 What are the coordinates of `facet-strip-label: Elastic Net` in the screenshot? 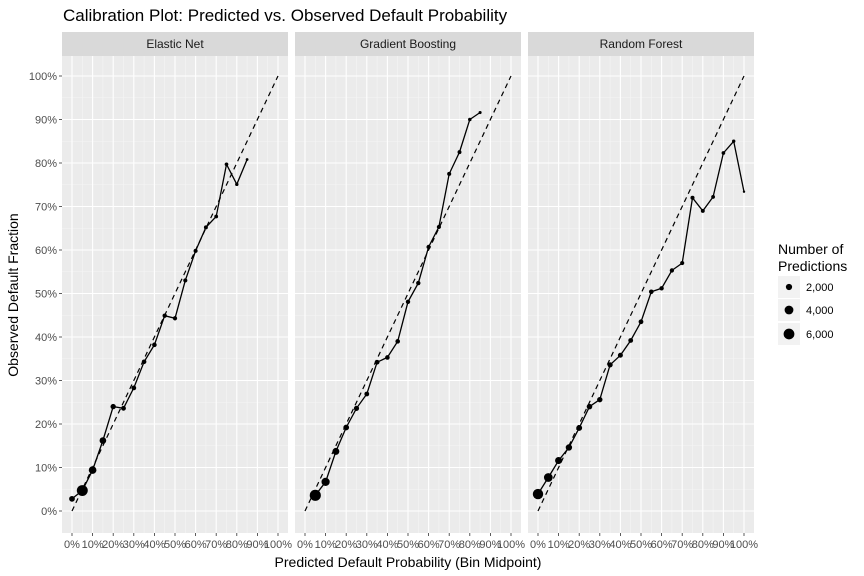 It's located at (175, 44).